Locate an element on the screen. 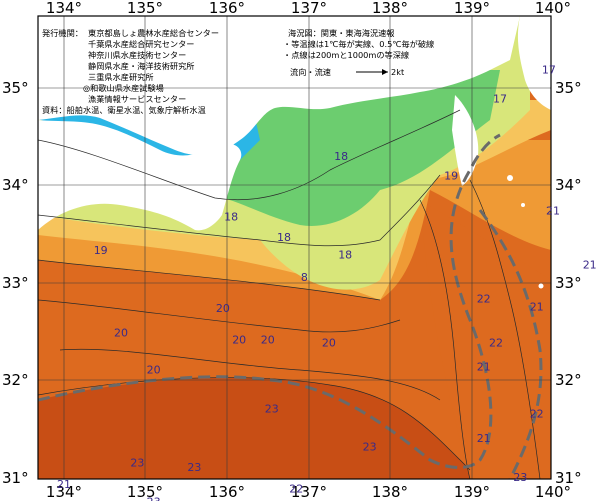 This screenshot has width=600, height=501. lat-labels-right: 35° 34° 33° 32° 31° is located at coordinates (568, 283).